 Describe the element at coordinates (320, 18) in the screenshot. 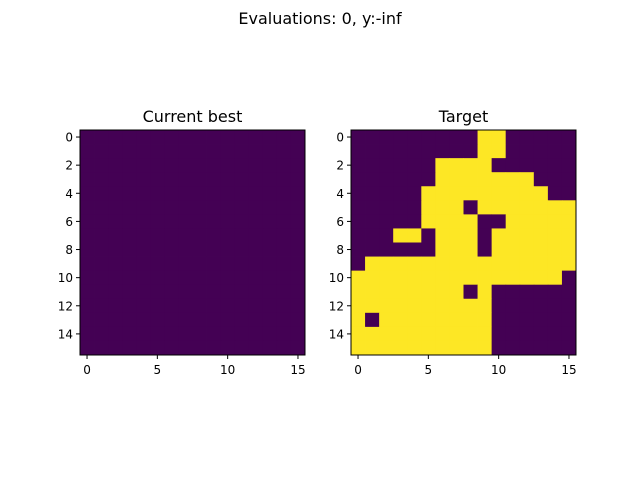

I see `figure-suptitle: Evaluations: 0, y:-inf` at that location.